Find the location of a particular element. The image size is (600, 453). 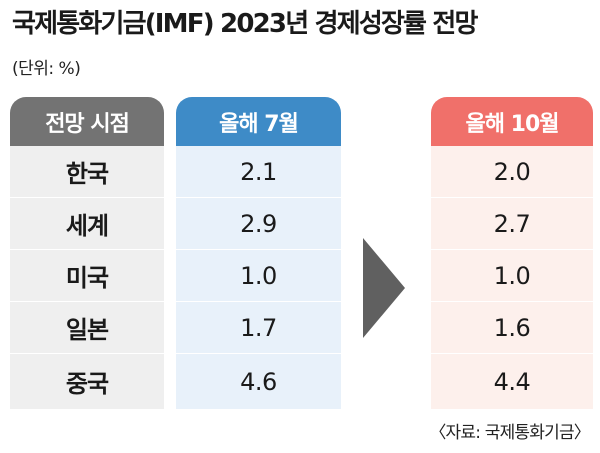

october-value-4: 4.4 is located at coordinates (512, 381).